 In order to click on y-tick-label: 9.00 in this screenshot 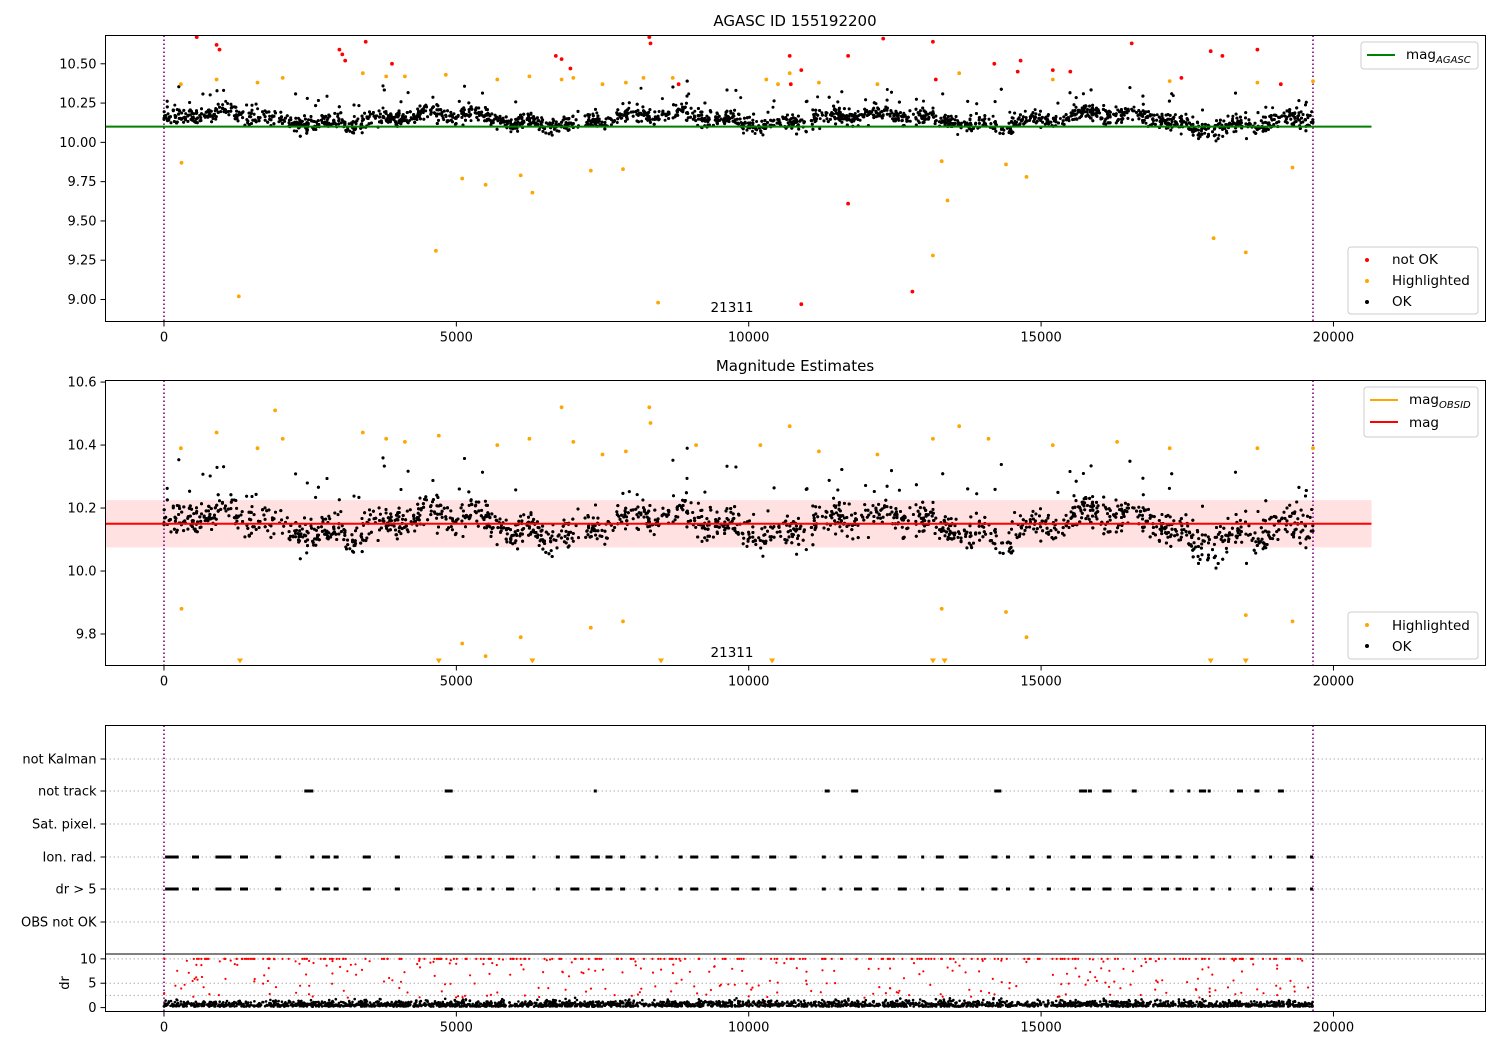, I will do `click(82, 300)`.